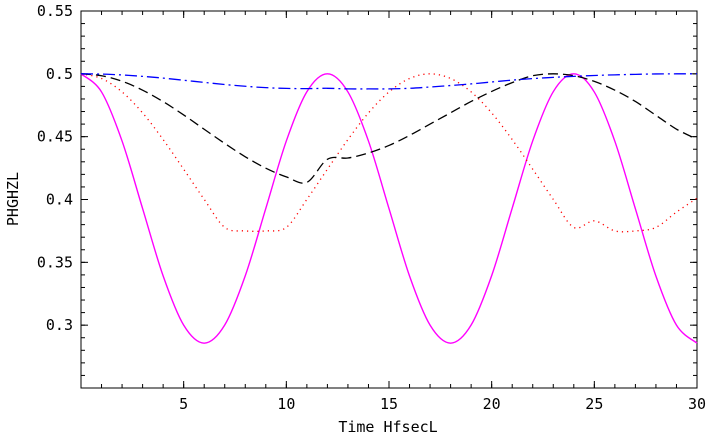 This screenshot has height=438, width=709. Describe the element at coordinates (59, 200) in the screenshot. I see `y-tick-label: 0.4` at that location.